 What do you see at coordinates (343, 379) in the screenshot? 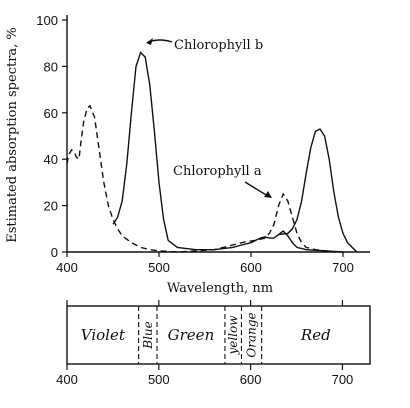
I see `spectrum-tick-label: 700` at bounding box center [343, 379].